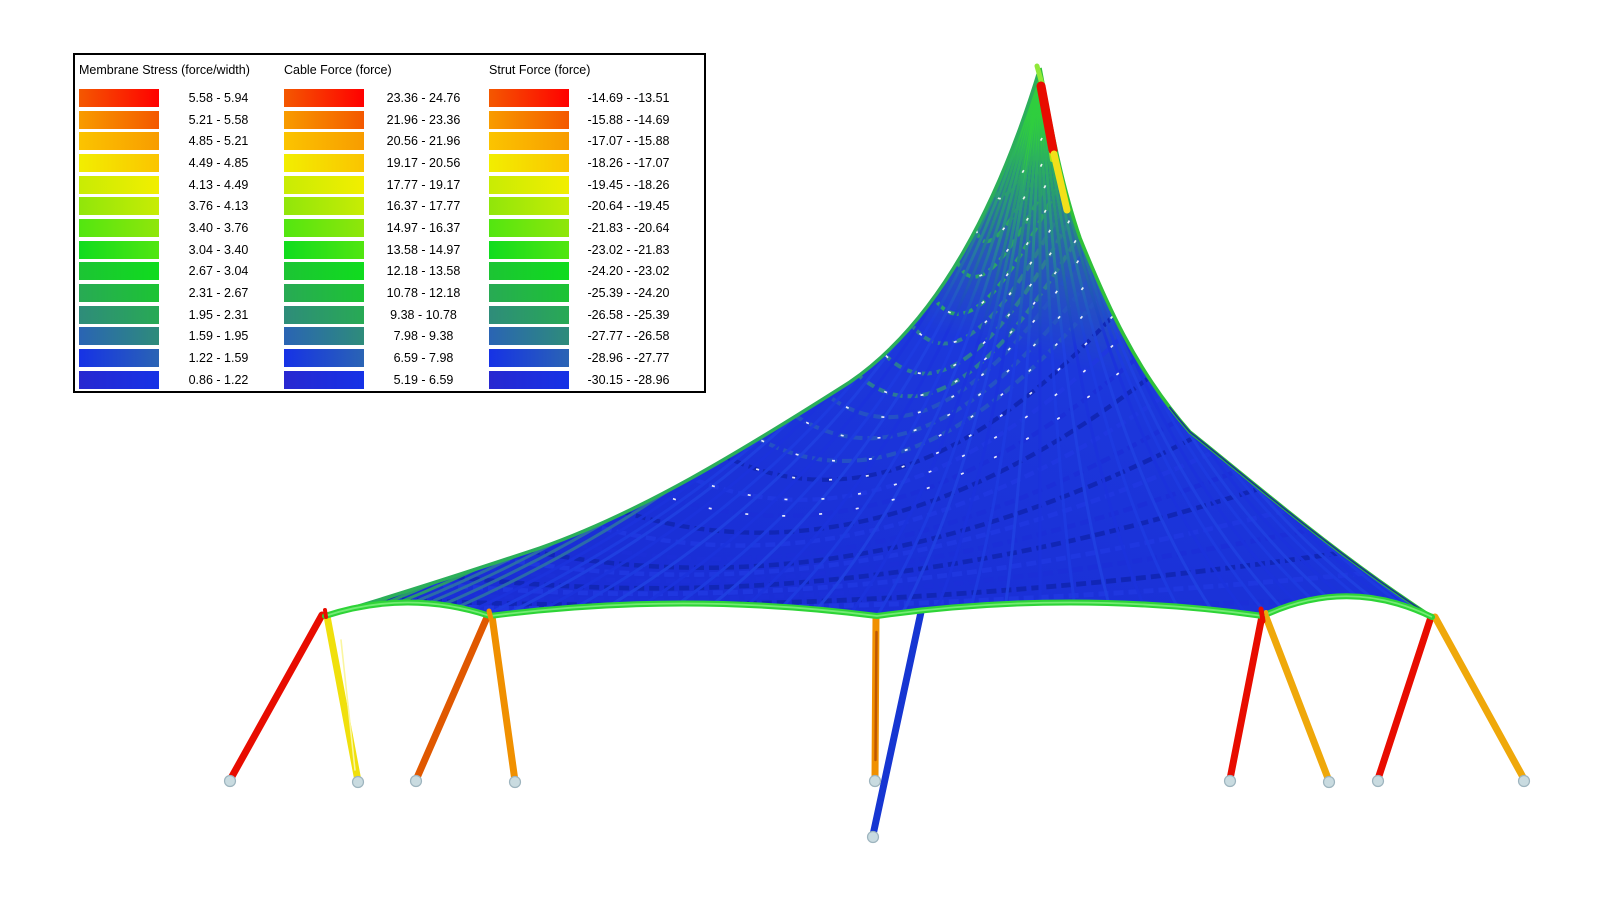 The image size is (1600, 900). I want to click on legend-range-label: 9.38 - 10.78, so click(423, 314).